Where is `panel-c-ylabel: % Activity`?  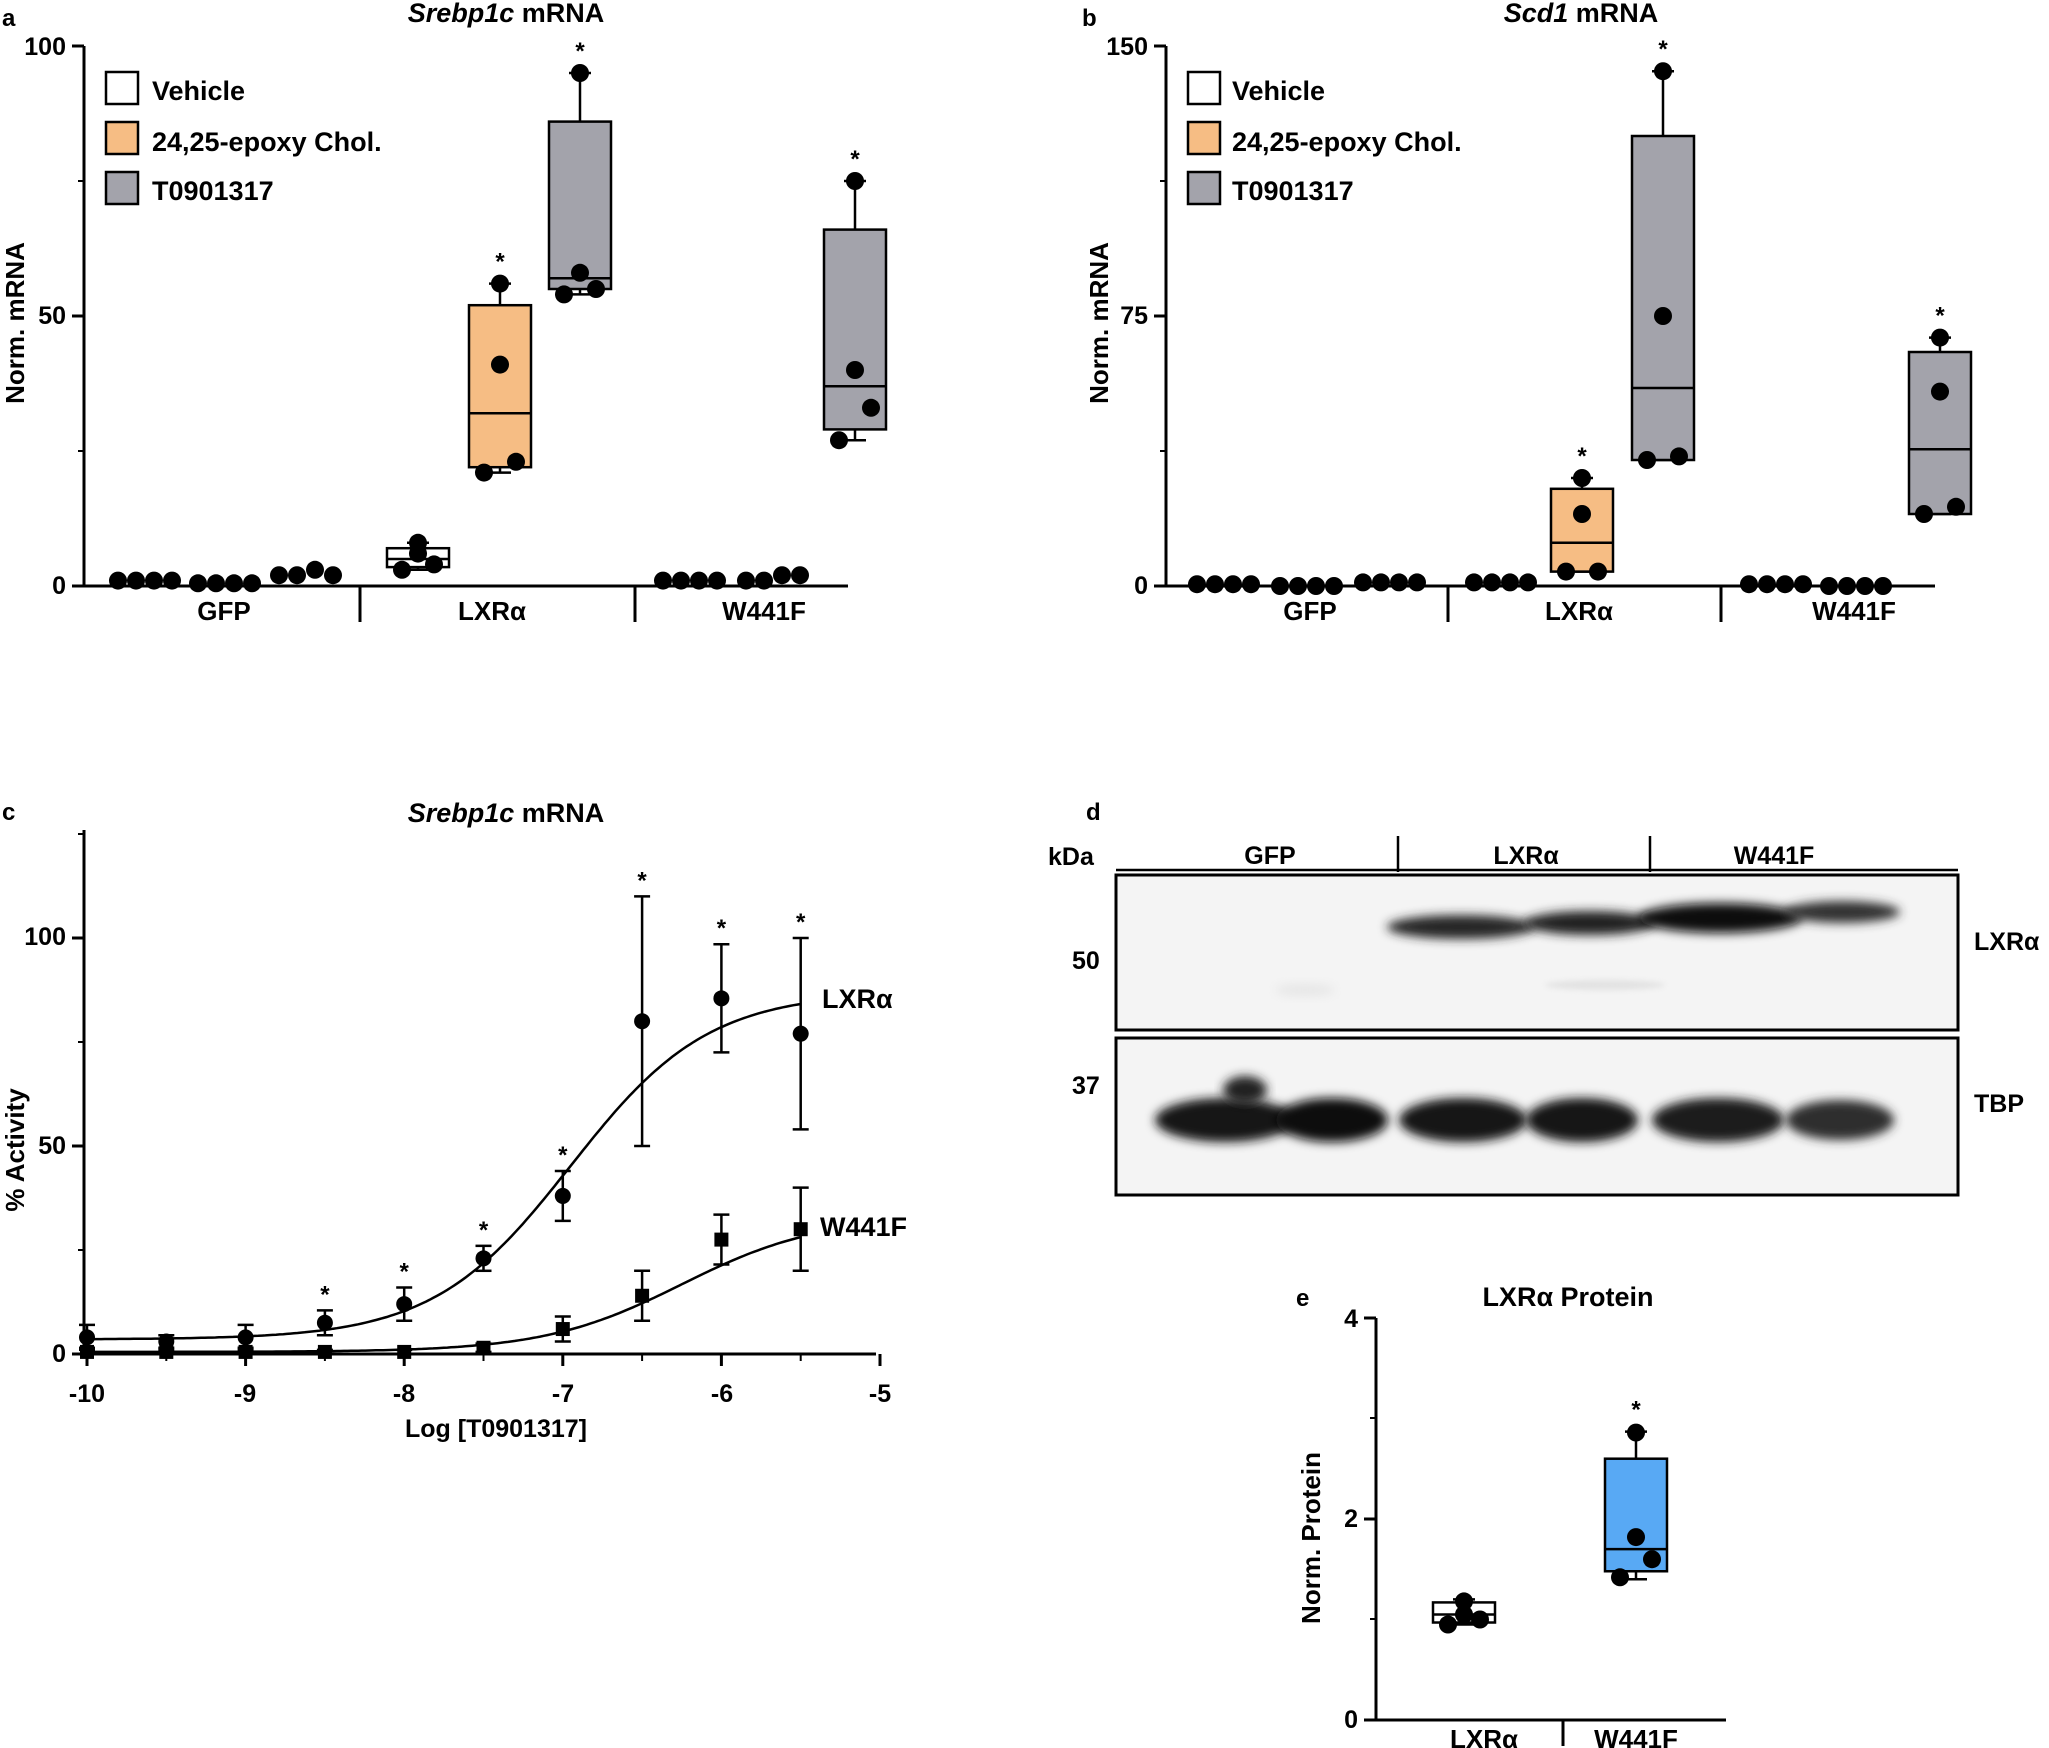
panel-c-ylabel: % Activity is located at coordinates (15, 1150).